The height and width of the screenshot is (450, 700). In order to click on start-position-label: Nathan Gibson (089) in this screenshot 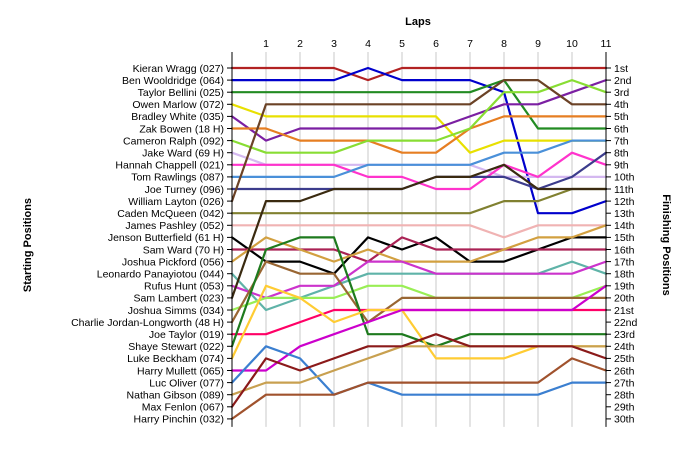, I will do `click(175, 396)`.